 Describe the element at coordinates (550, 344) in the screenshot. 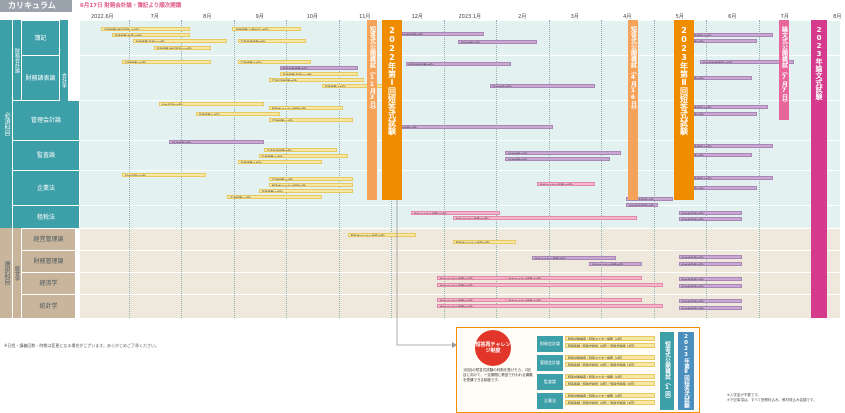

I see `challenge-subject-label: 財務会計論` at that location.